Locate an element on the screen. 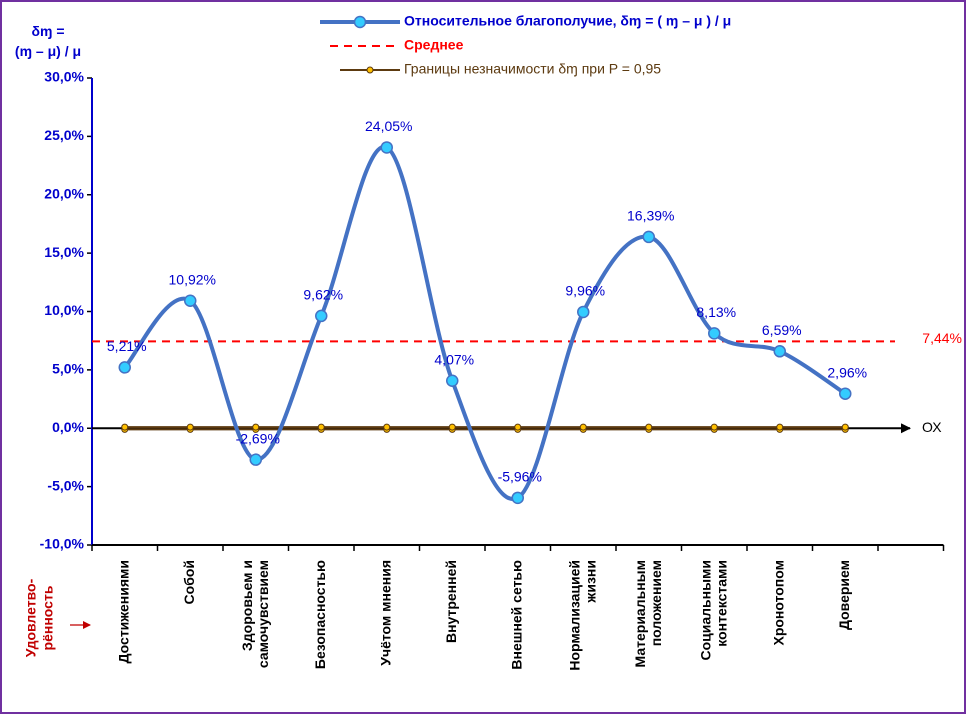 This screenshot has height=714, width=966. data-label: 4,07% is located at coordinates (454, 359).